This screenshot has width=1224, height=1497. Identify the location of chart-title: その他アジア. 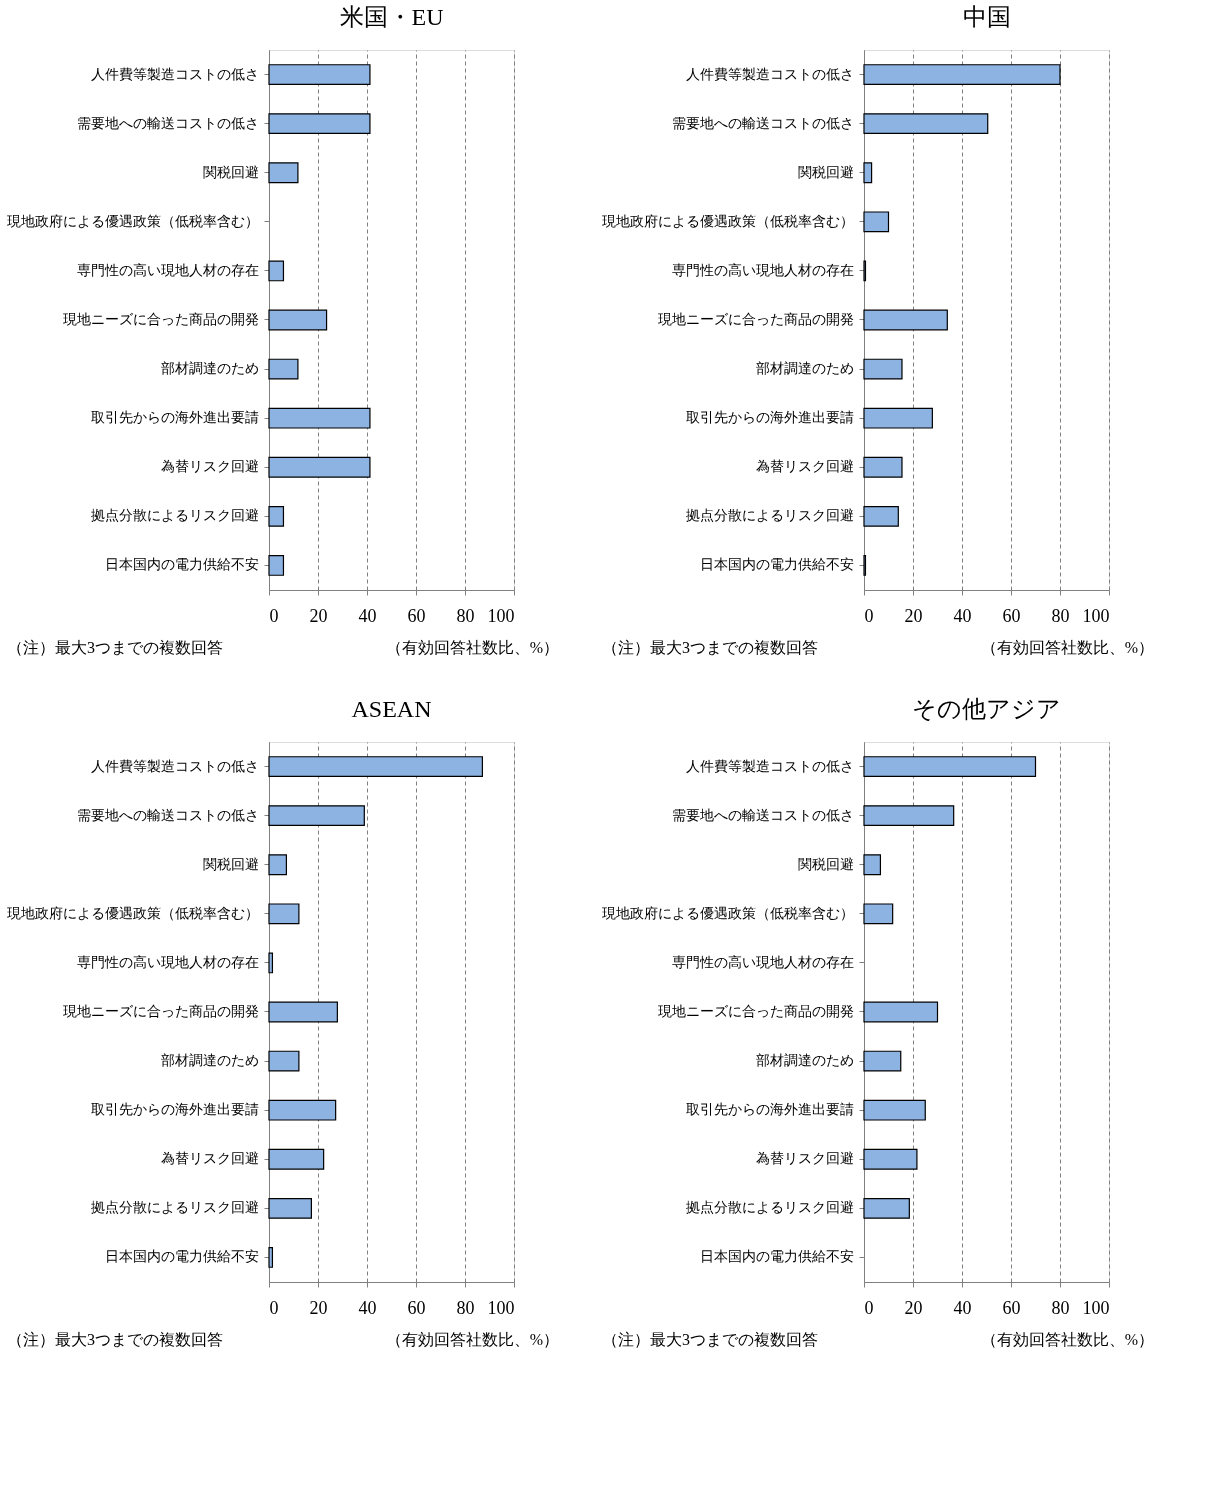
(986, 709).